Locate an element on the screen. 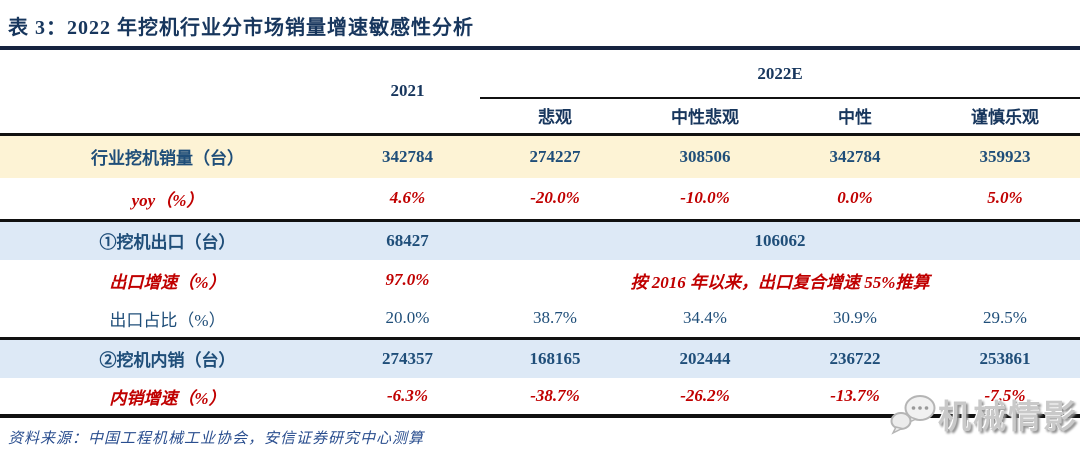  column-header-pessimistic: 悲观 is located at coordinates (555, 117).